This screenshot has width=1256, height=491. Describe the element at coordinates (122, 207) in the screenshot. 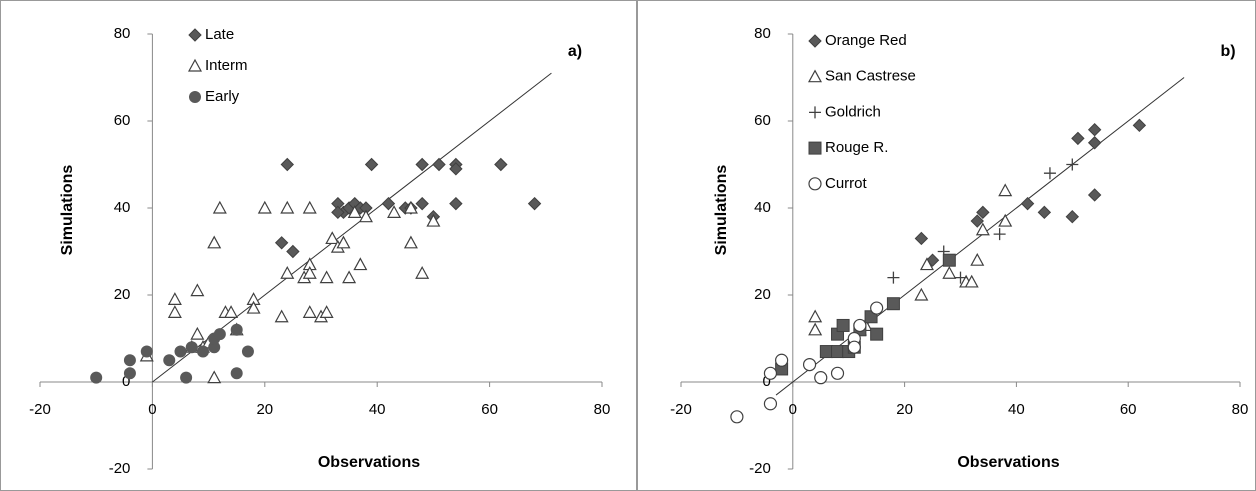

I see `y-tick-label: 40` at that location.